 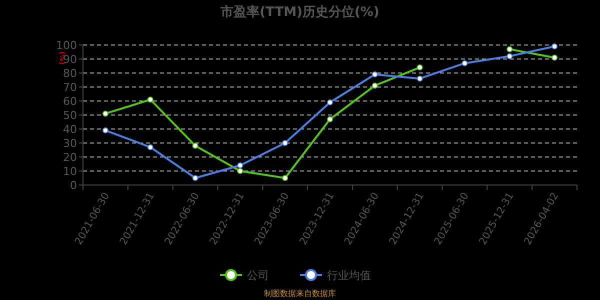 I want to click on legend-label: 公司, so click(x=258, y=275).